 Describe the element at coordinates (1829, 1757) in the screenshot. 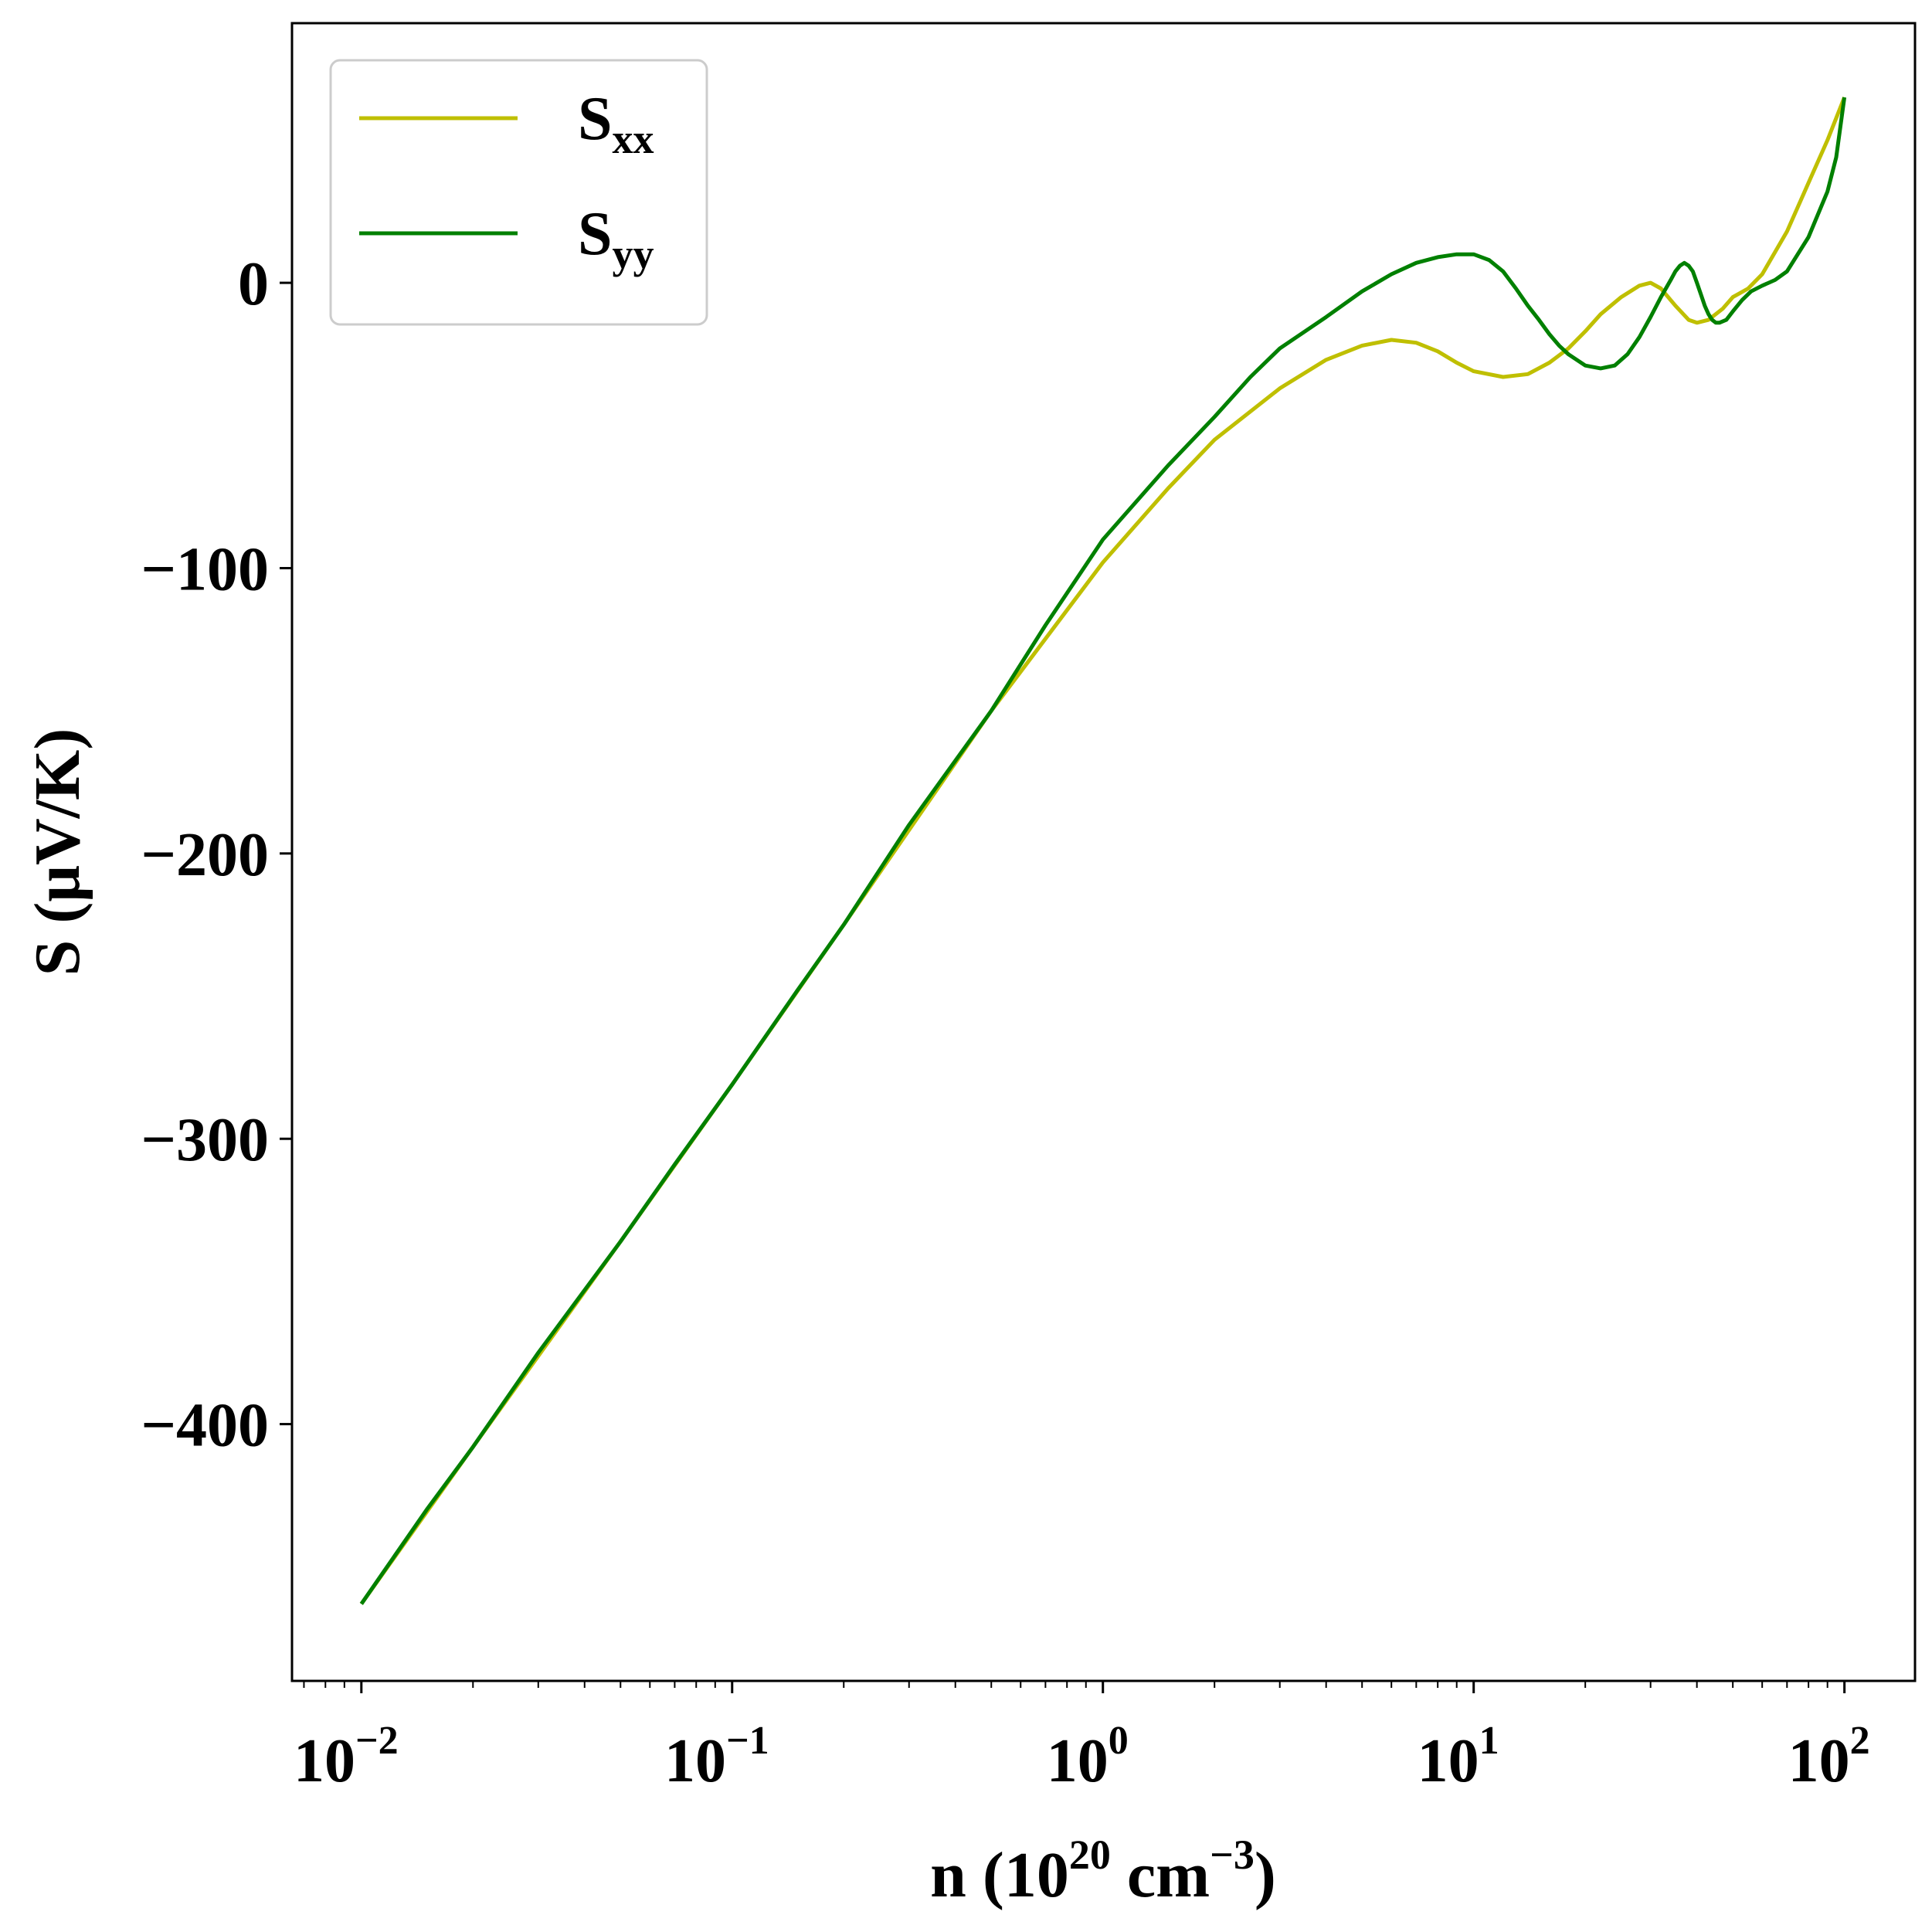

I see `x-tick-label: 10²` at that location.